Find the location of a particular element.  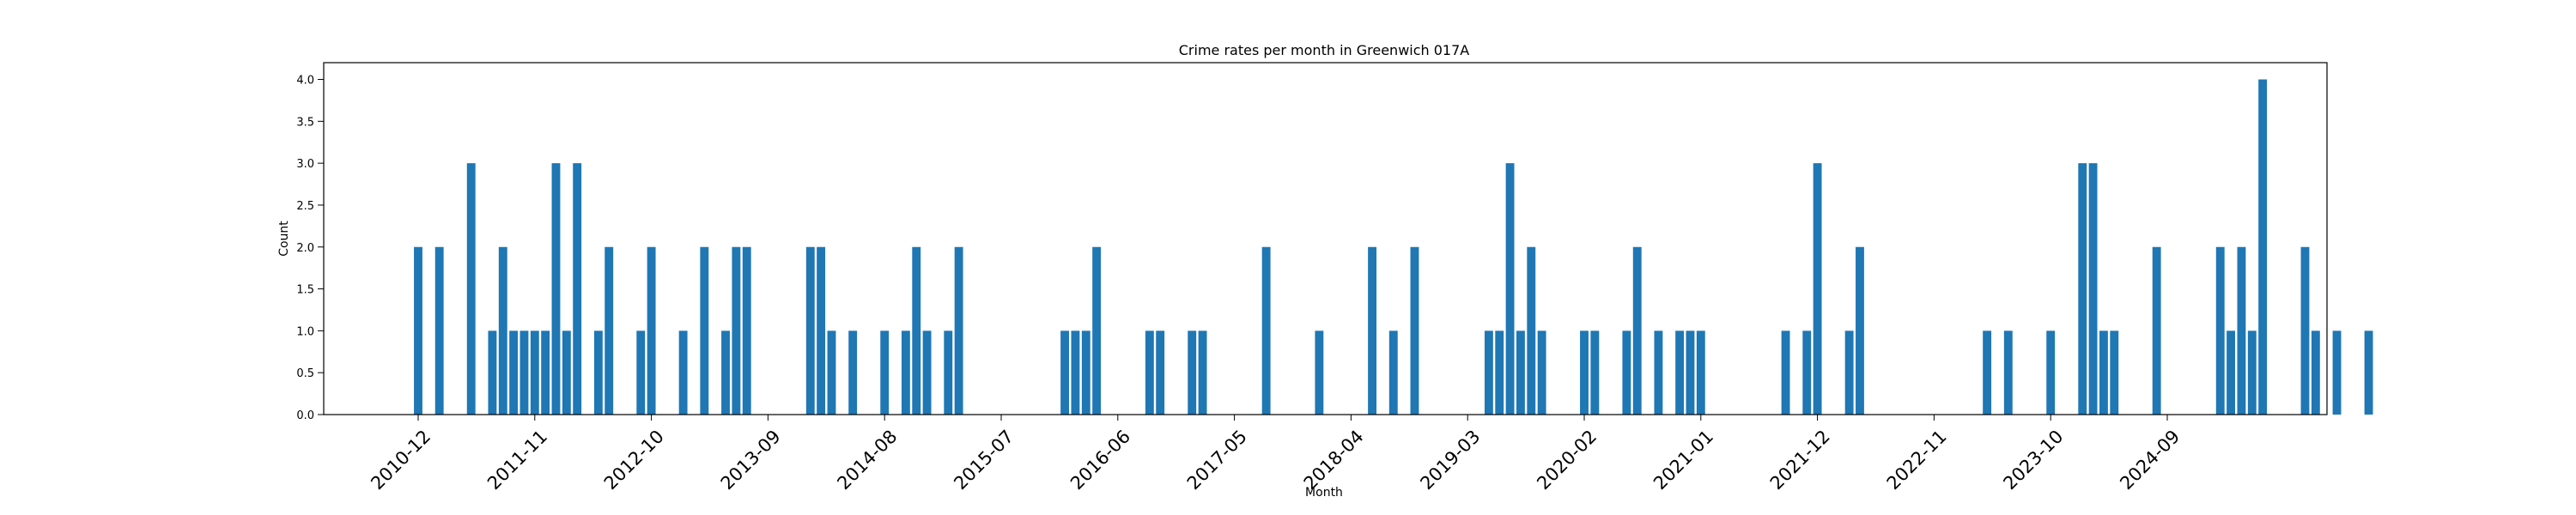

y-tick-label: 3.5 is located at coordinates (305, 122).